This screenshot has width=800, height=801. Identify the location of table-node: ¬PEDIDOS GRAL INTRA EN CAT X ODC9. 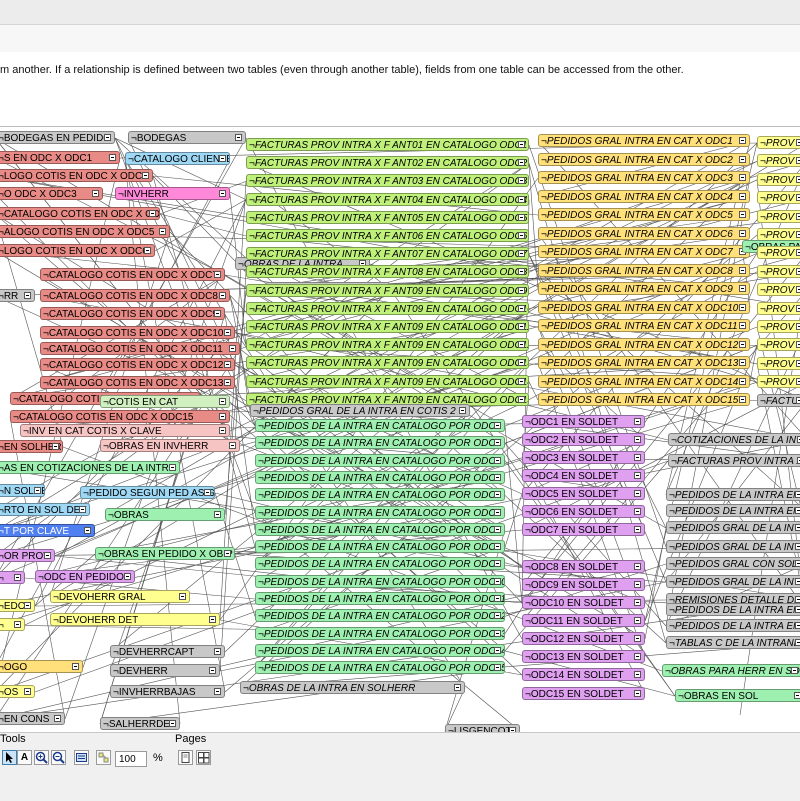
(644, 288).